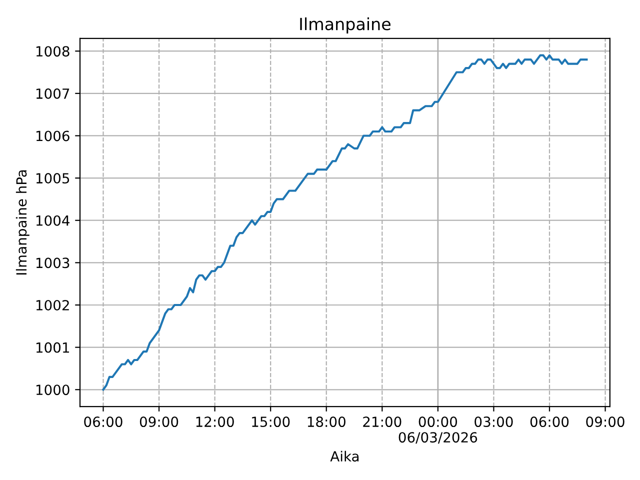  I want to click on x-axis-title: Aika, so click(344, 456).